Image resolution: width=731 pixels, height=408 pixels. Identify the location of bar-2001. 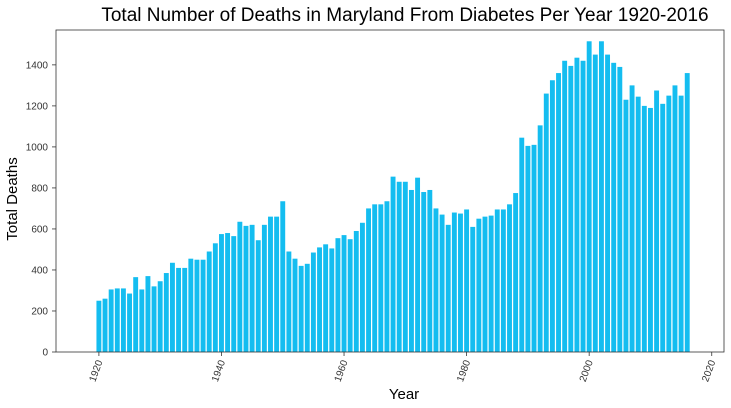
(595, 203).